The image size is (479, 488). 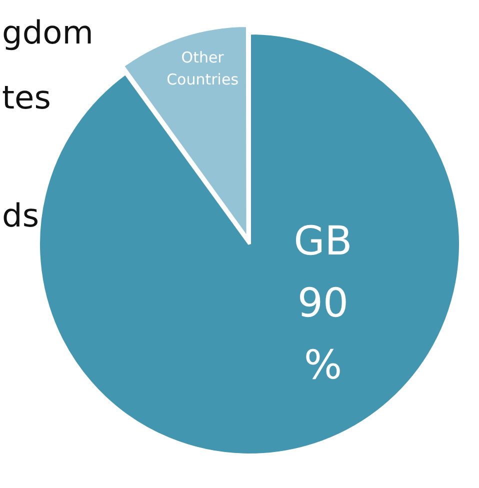 I want to click on slice-label: Other Countries, so click(x=202, y=68).